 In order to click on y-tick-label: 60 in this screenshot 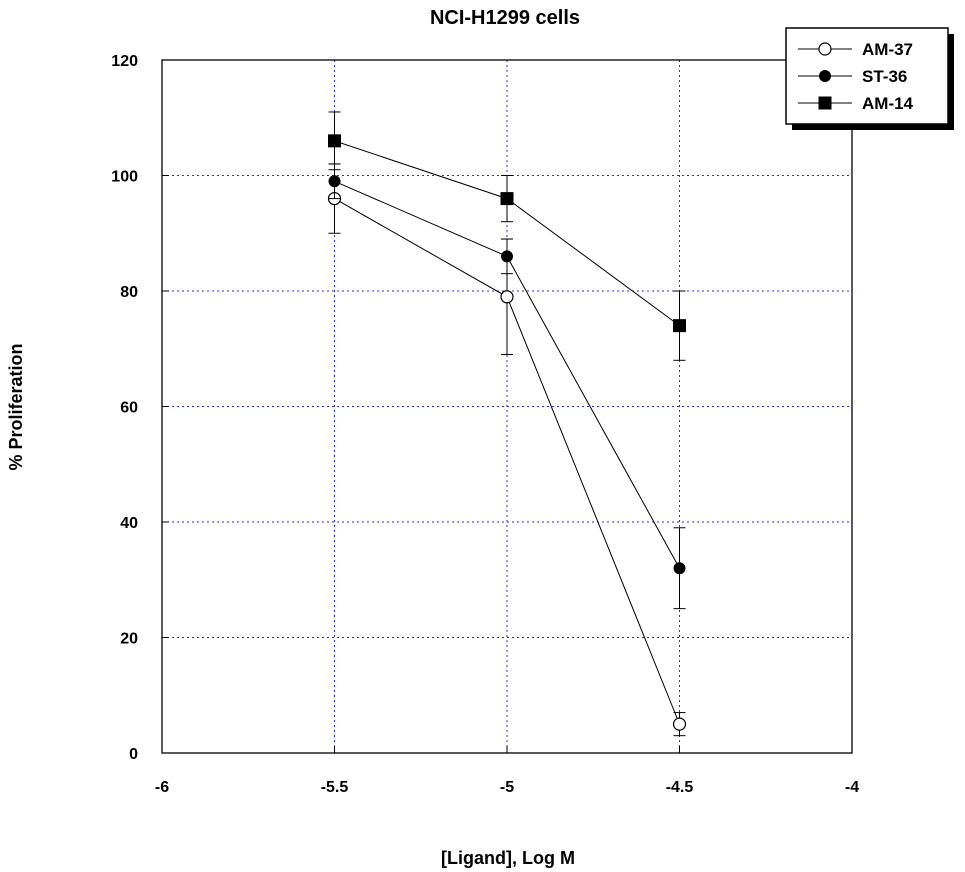, I will do `click(129, 408)`.